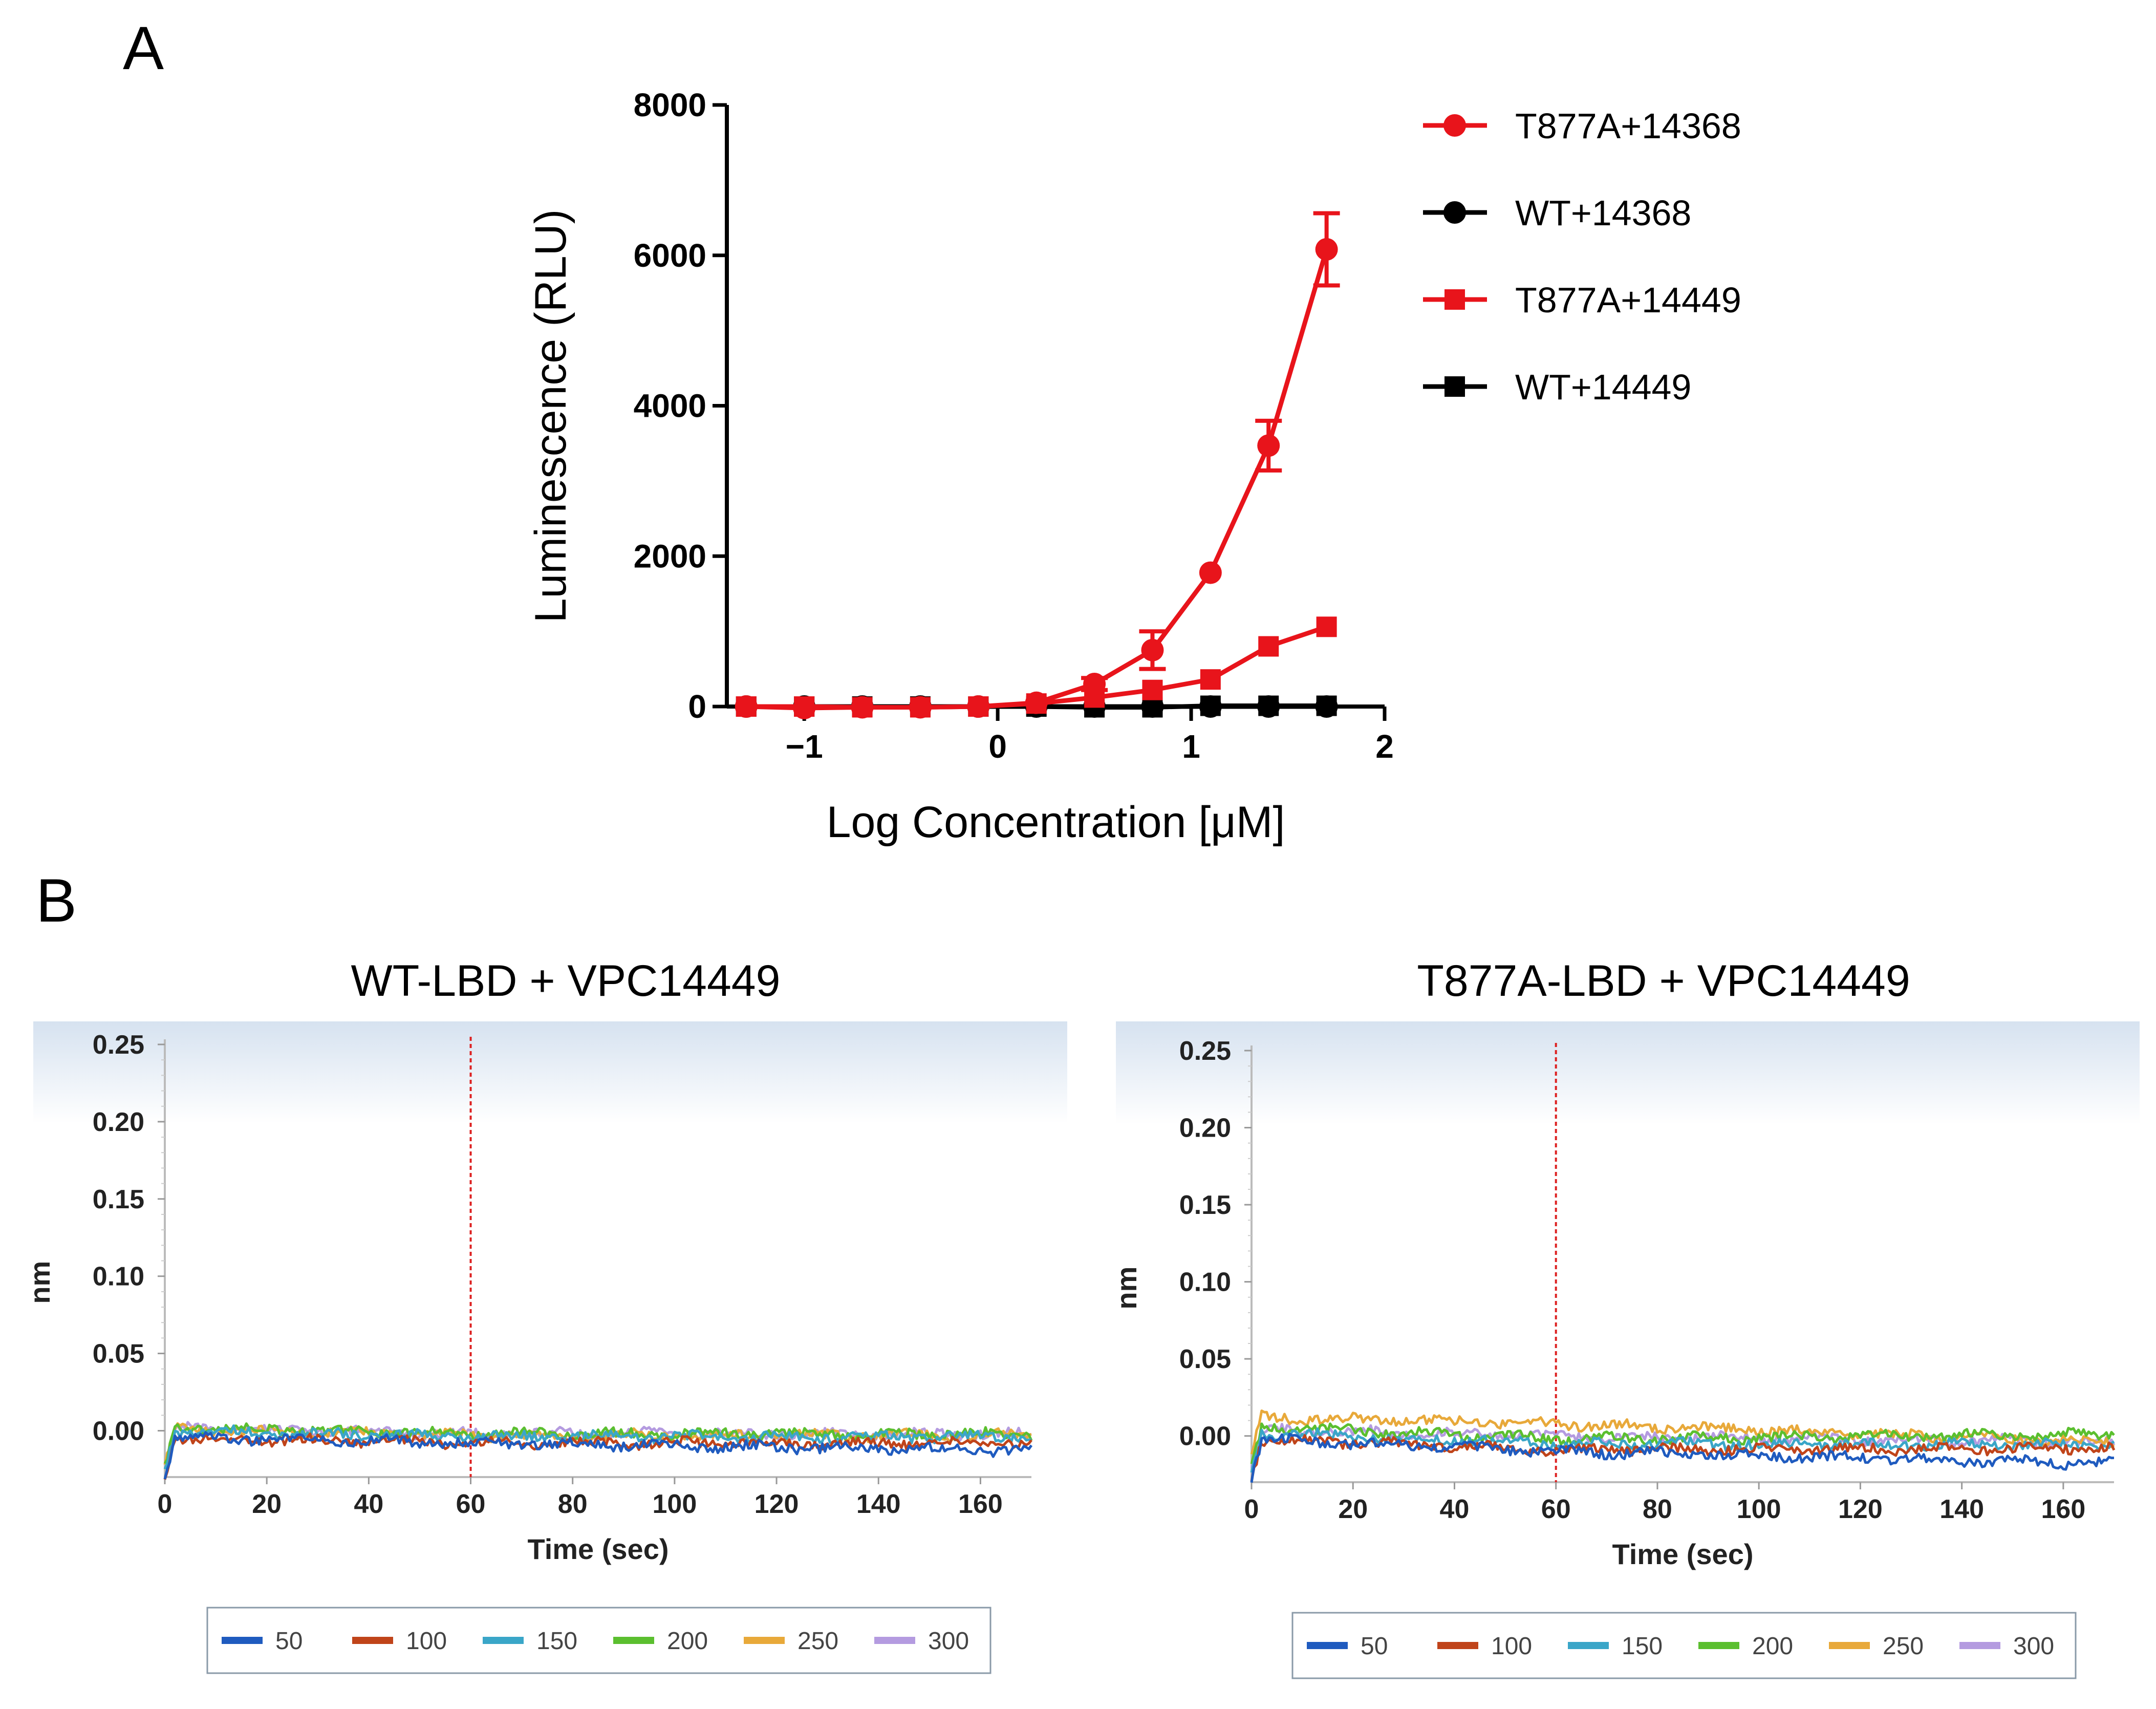  Describe the element at coordinates (1484, 1646) in the screenshot. I see `chartBR-legend-item: 100` at that location.